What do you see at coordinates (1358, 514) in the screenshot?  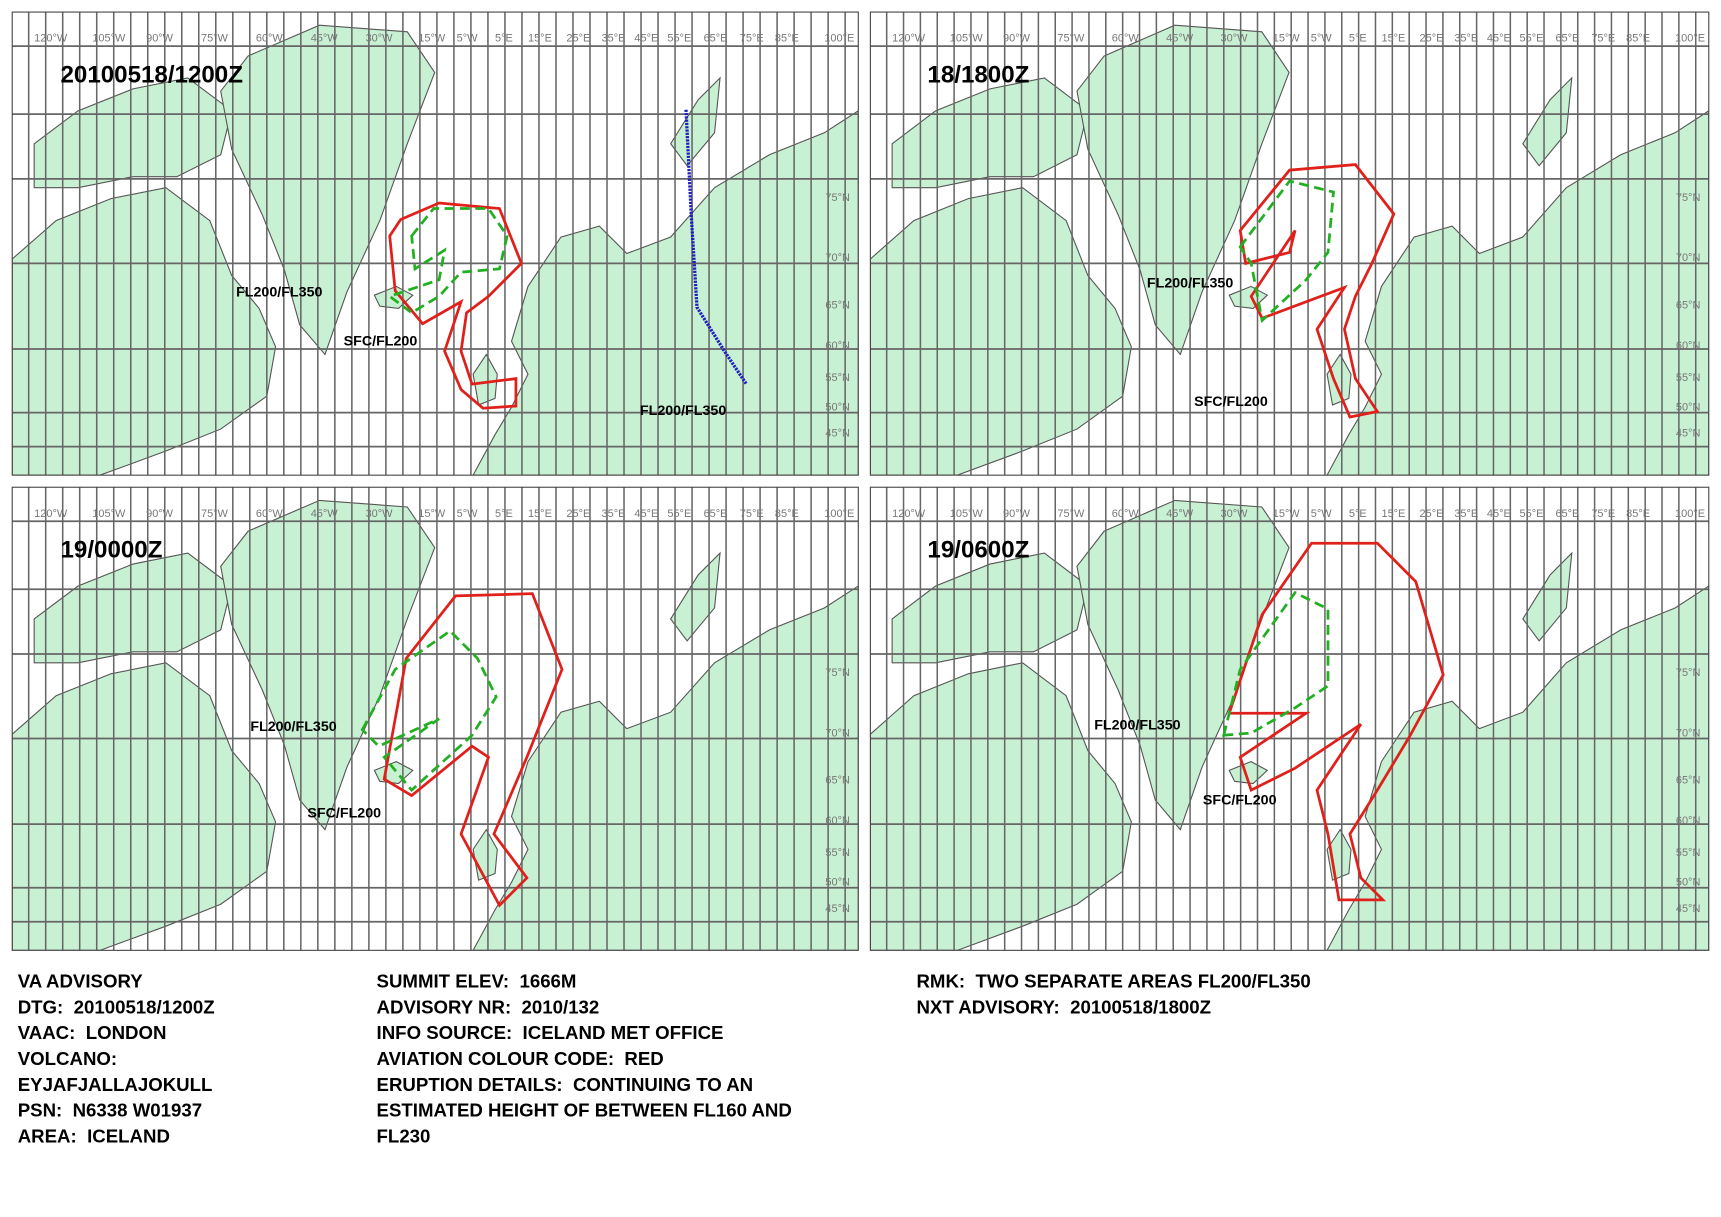 I see `longitude-label: 5°E` at bounding box center [1358, 514].